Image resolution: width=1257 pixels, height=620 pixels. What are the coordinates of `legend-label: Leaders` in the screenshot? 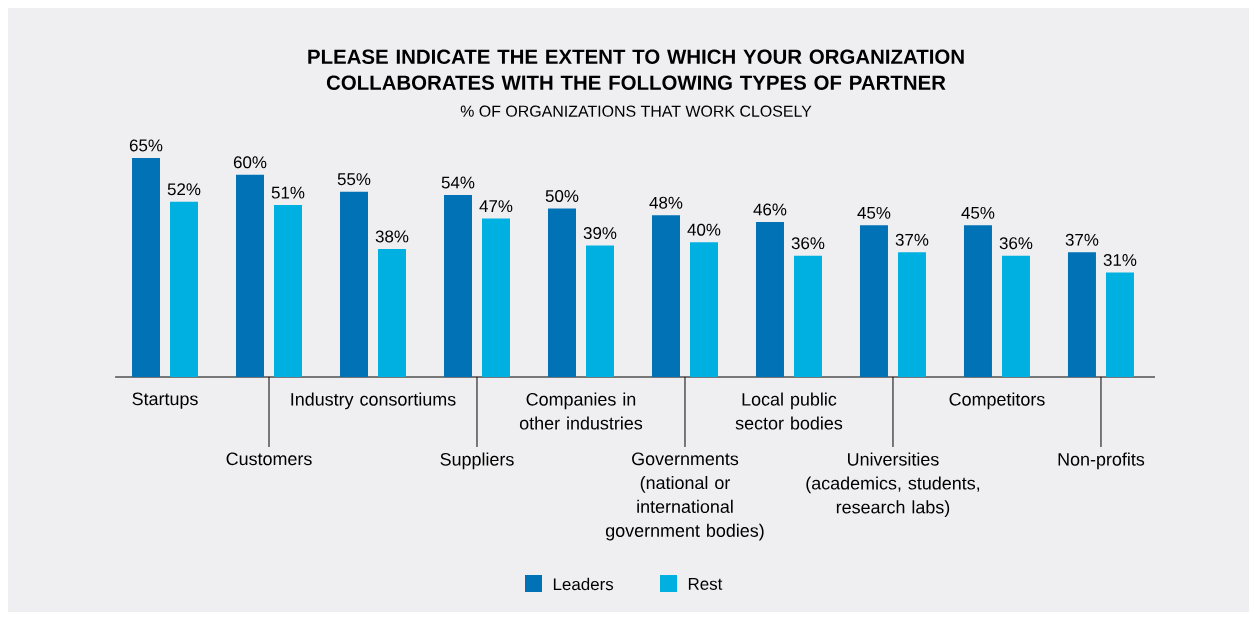 It's located at (583, 584).